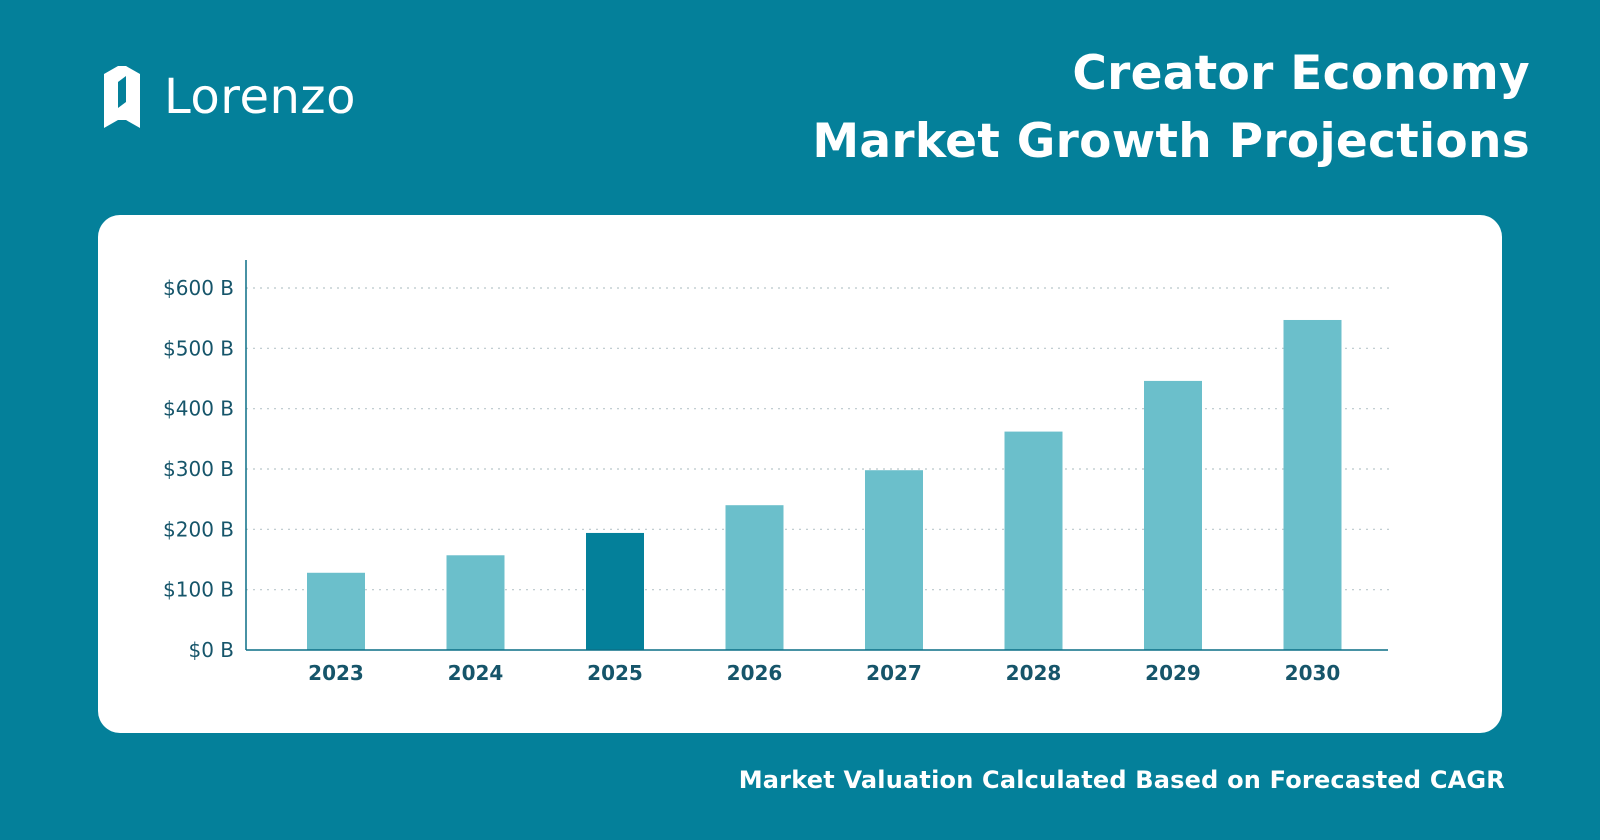 Image resolution: width=1600 pixels, height=840 pixels. What do you see at coordinates (1301, 73) in the screenshot?
I see `title-line-1: Creator Economy` at bounding box center [1301, 73].